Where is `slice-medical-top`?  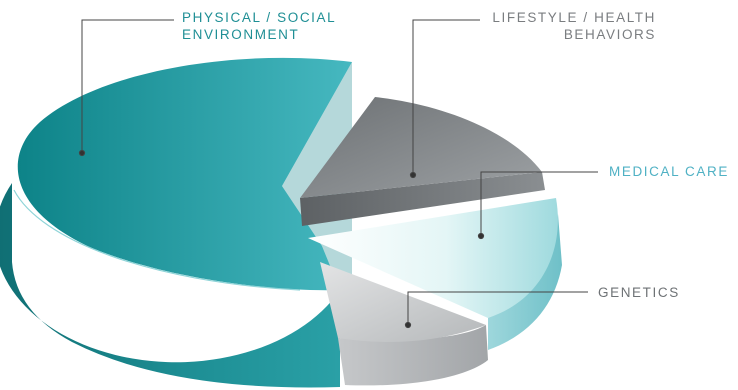 slice-medical-top is located at coordinates (433, 258).